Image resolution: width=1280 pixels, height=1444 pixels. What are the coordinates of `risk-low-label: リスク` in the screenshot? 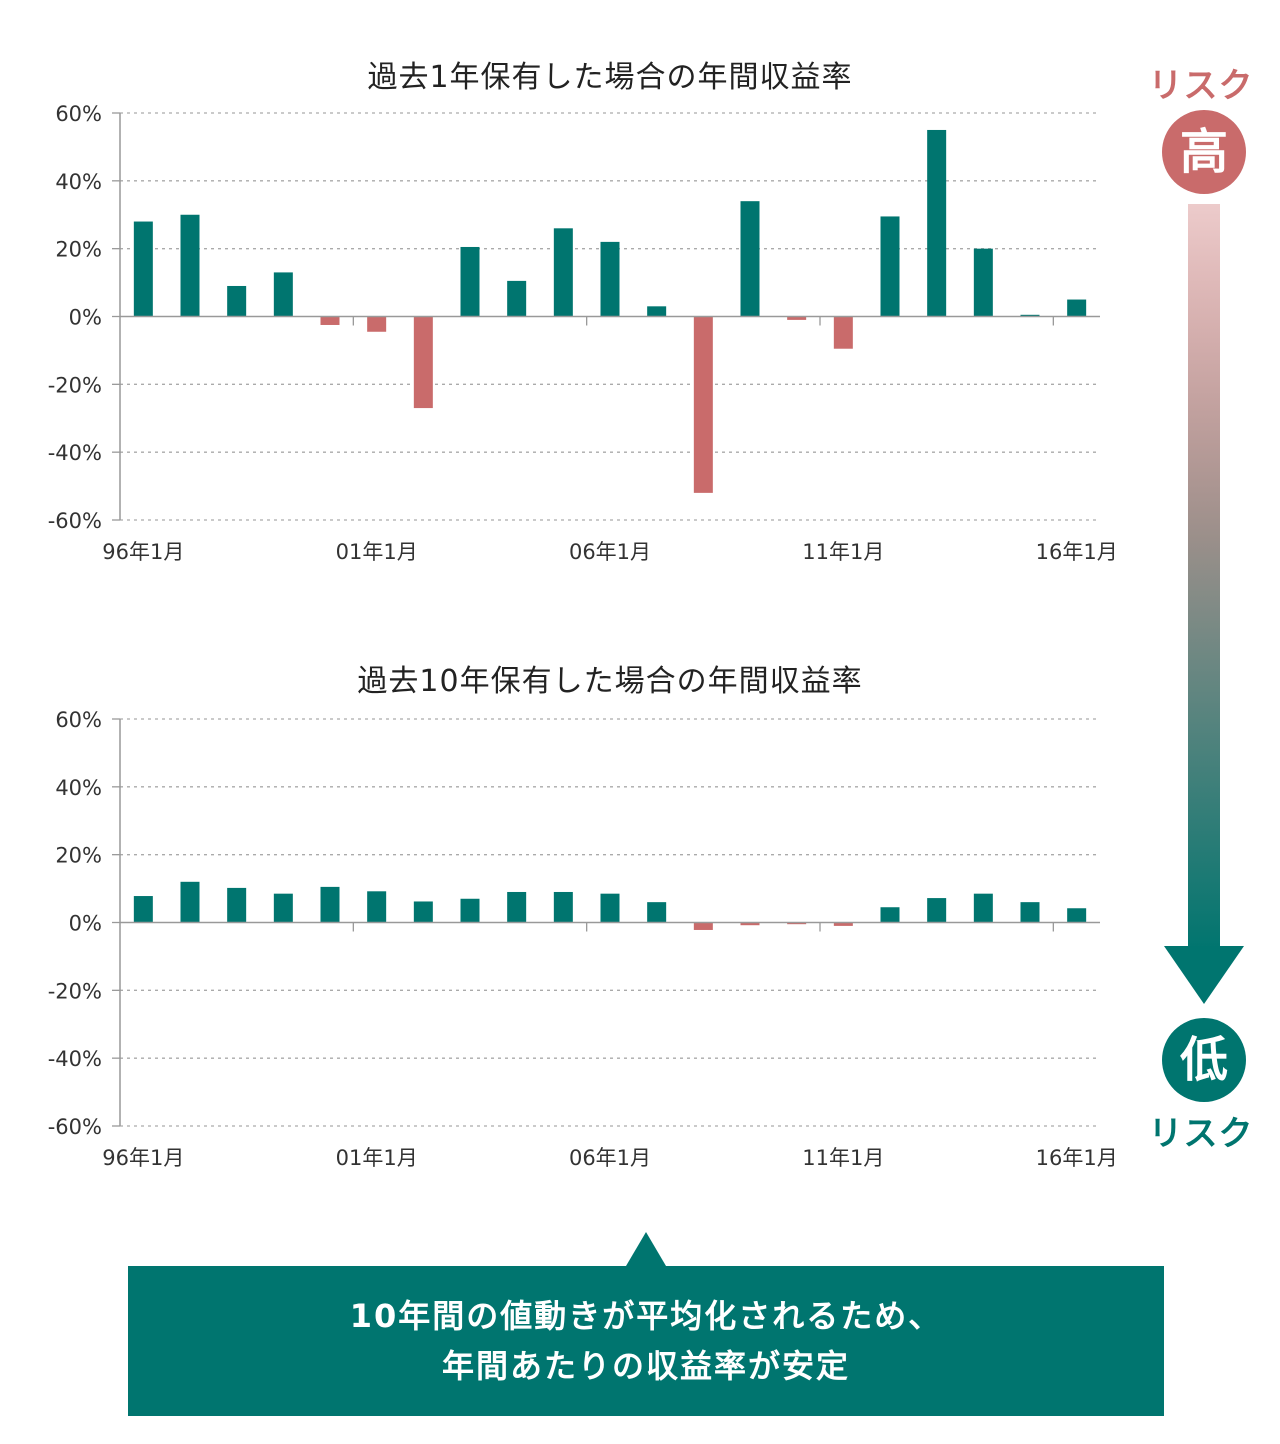 It's located at (1201, 1134).